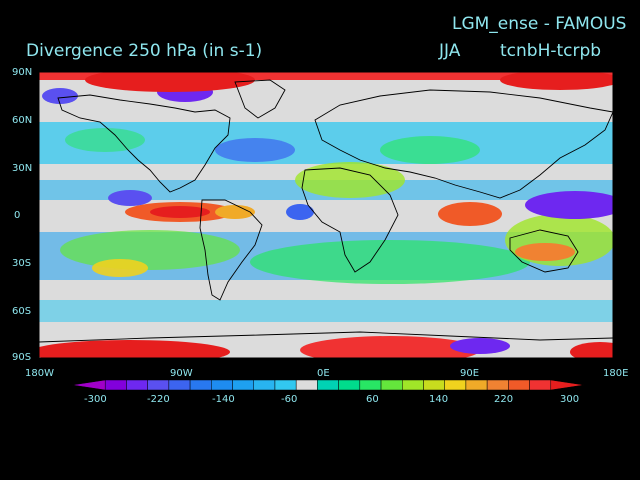  I want to click on colorbar, so click(328, 385).